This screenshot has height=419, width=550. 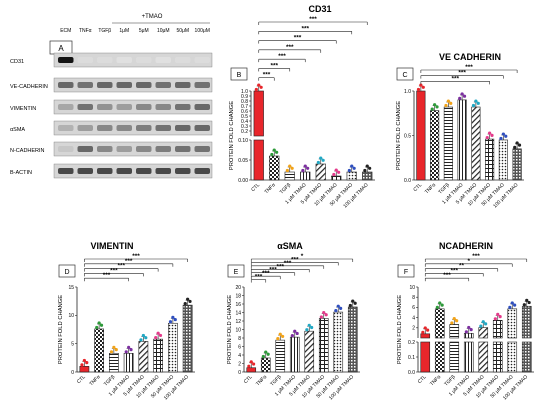 I want to click on blot-row-label: N-CADHERIN, so click(x=27, y=151).